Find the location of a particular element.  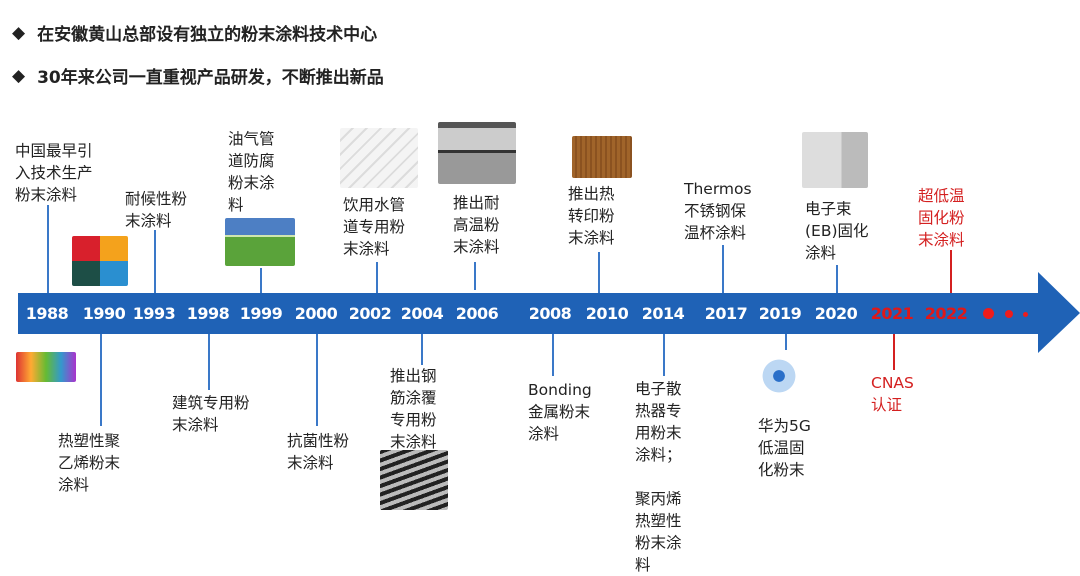

event-2006: 推出耐 高温粉 末涂料 is located at coordinates (476, 225).